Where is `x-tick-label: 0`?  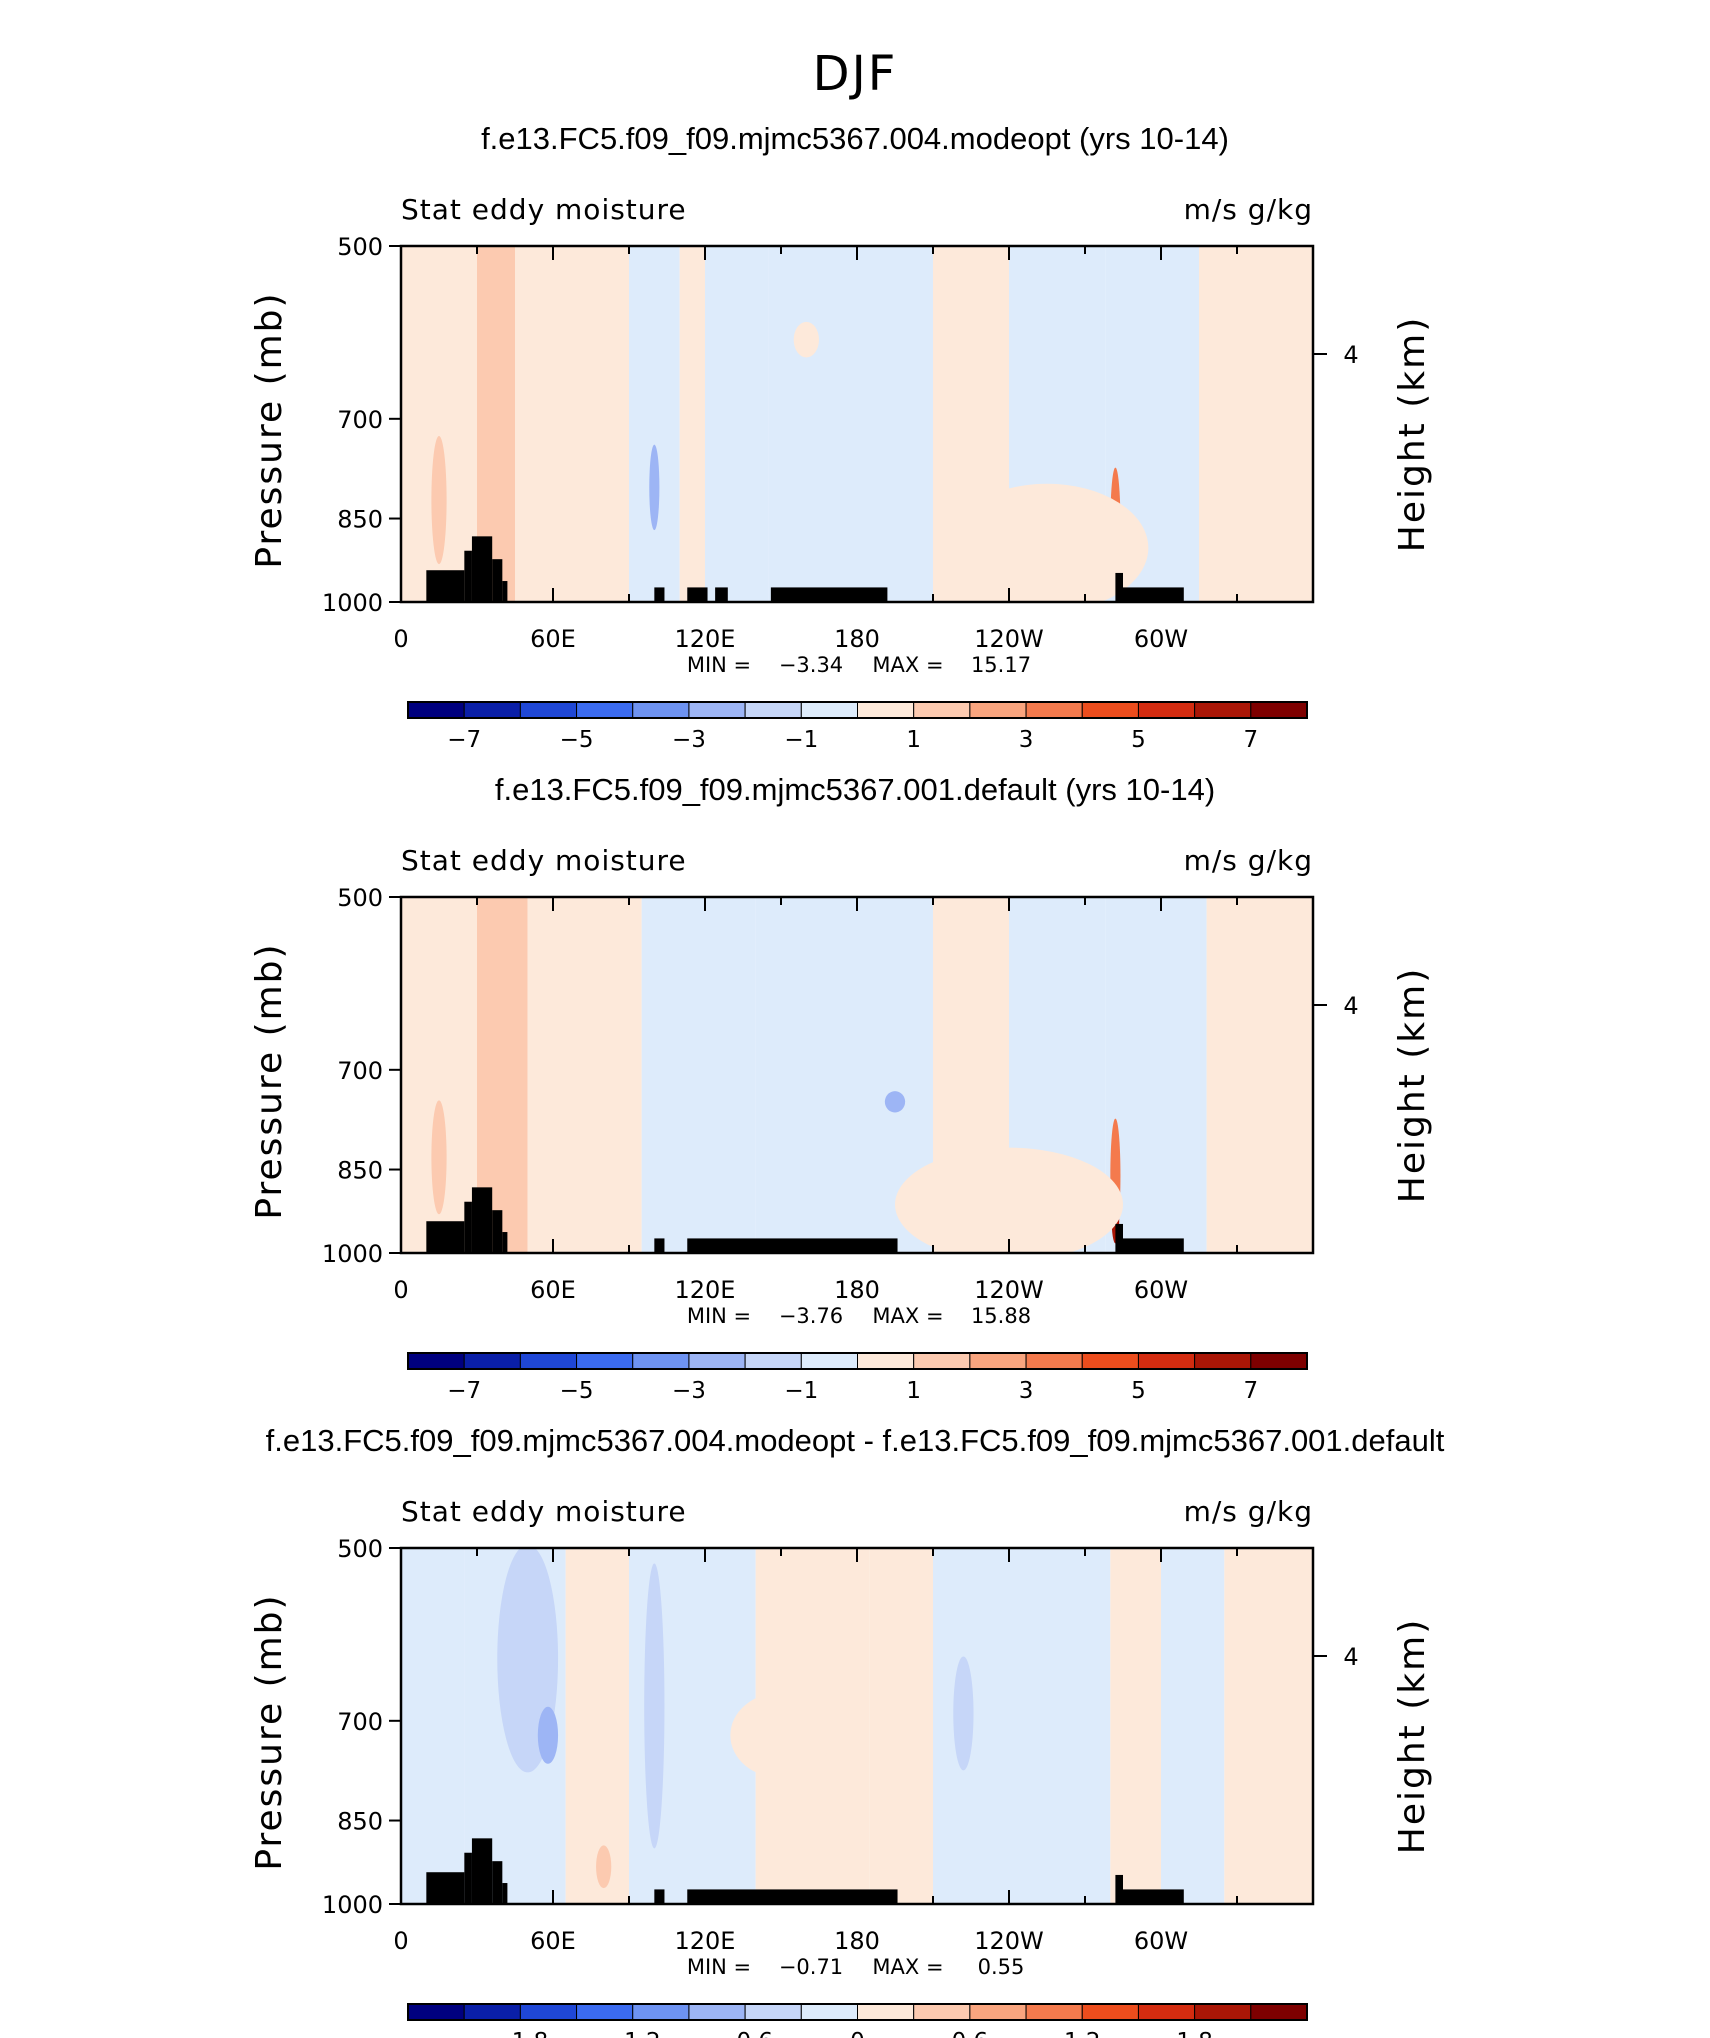 x-tick-label: 0 is located at coordinates (400, 1941).